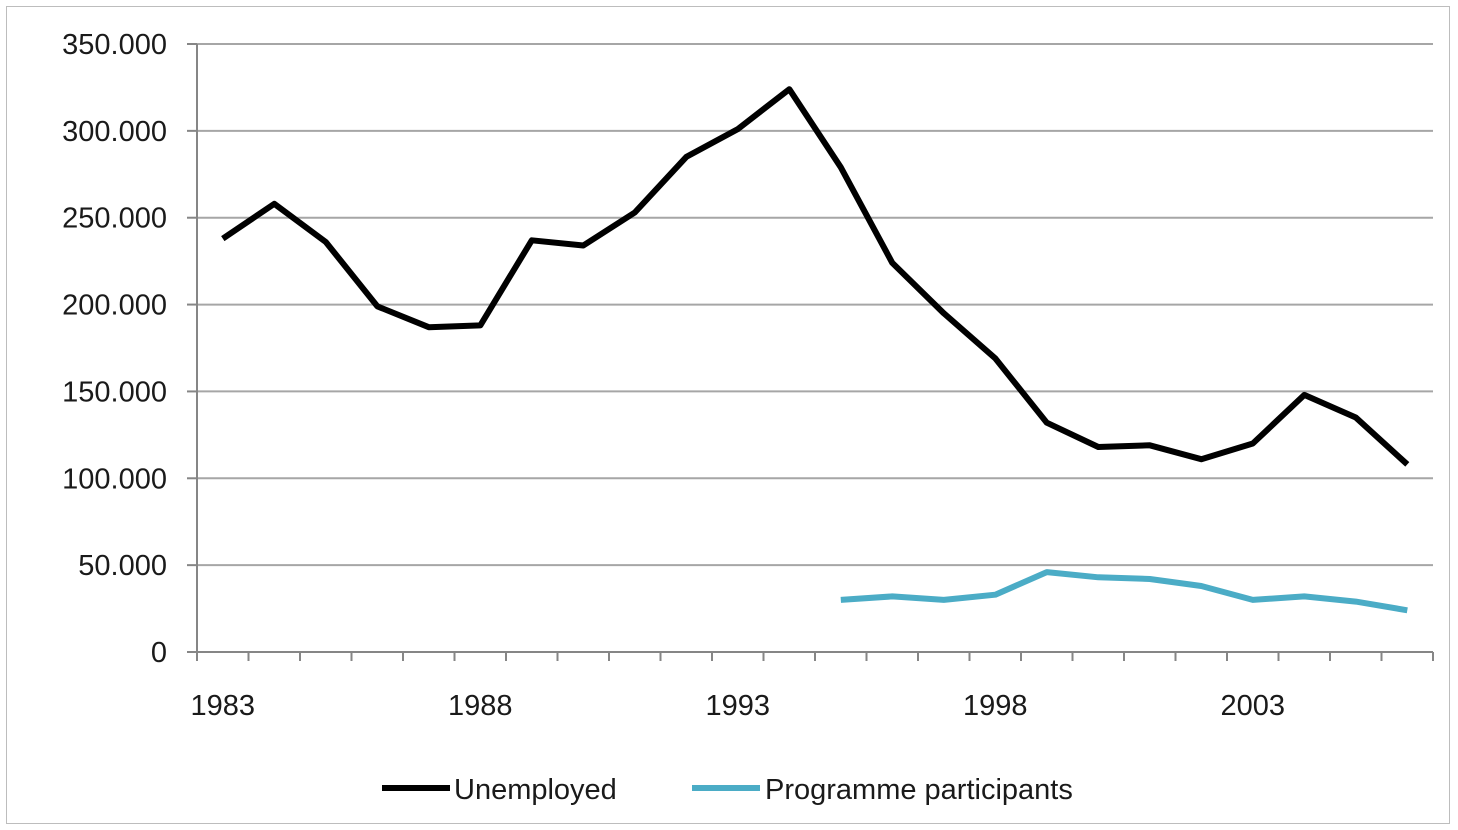 This screenshot has width=1458, height=830. I want to click on legend-label-programme-participants: Programme participants, so click(919, 790).